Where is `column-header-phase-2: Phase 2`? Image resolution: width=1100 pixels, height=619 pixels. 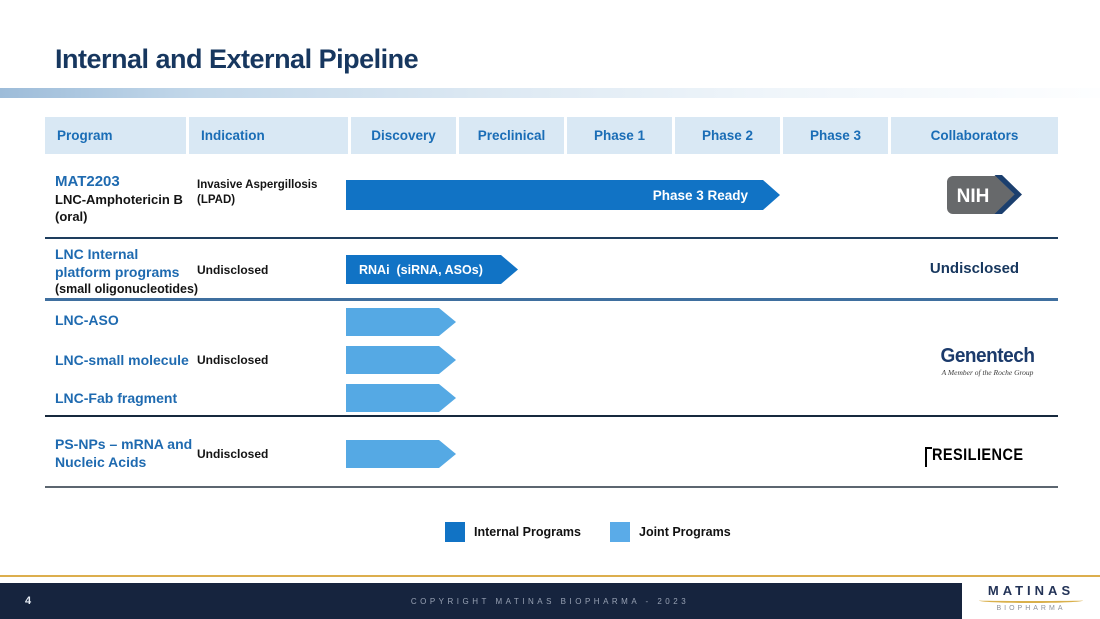
column-header-phase-2: Phase 2 is located at coordinates (727, 135).